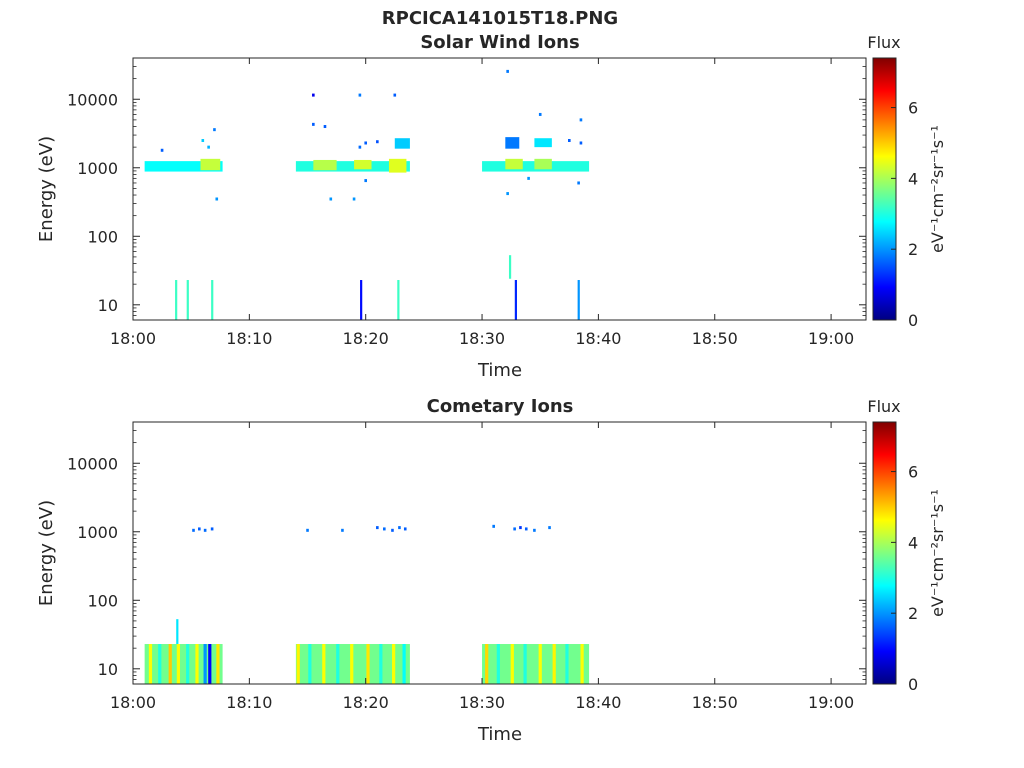 This screenshot has height=768, width=1024. What do you see at coordinates (913, 542) in the screenshot?
I see `colorbar-tick-label: 4` at bounding box center [913, 542].